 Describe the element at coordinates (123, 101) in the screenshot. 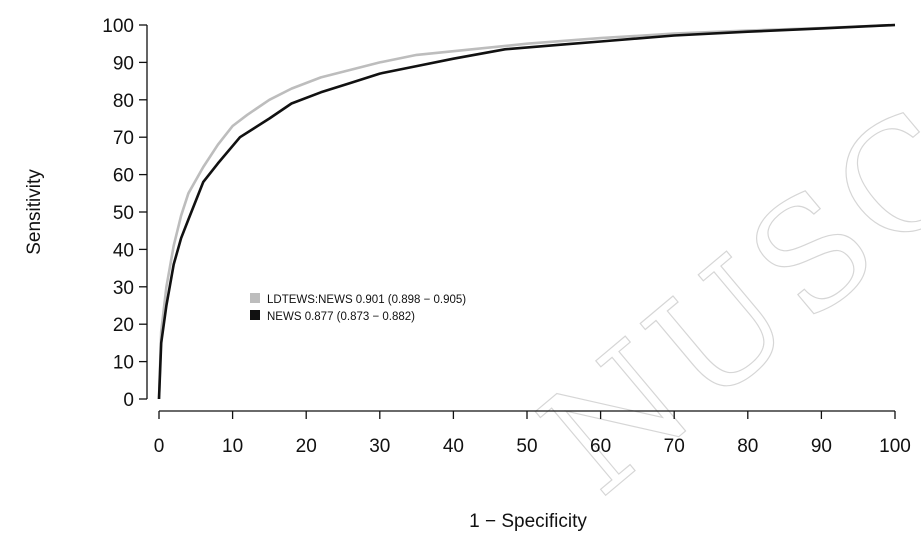

I see `y-tick-label: 80` at that location.